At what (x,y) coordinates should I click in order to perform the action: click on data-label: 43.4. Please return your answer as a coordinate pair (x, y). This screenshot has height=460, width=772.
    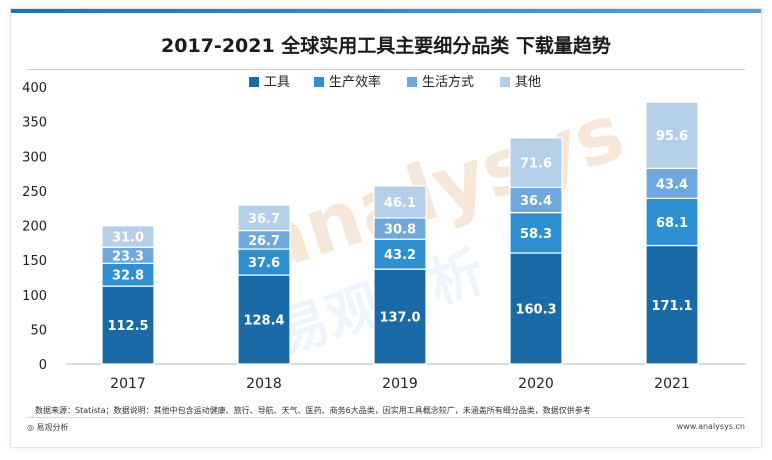
    Looking at the image, I should click on (672, 184).